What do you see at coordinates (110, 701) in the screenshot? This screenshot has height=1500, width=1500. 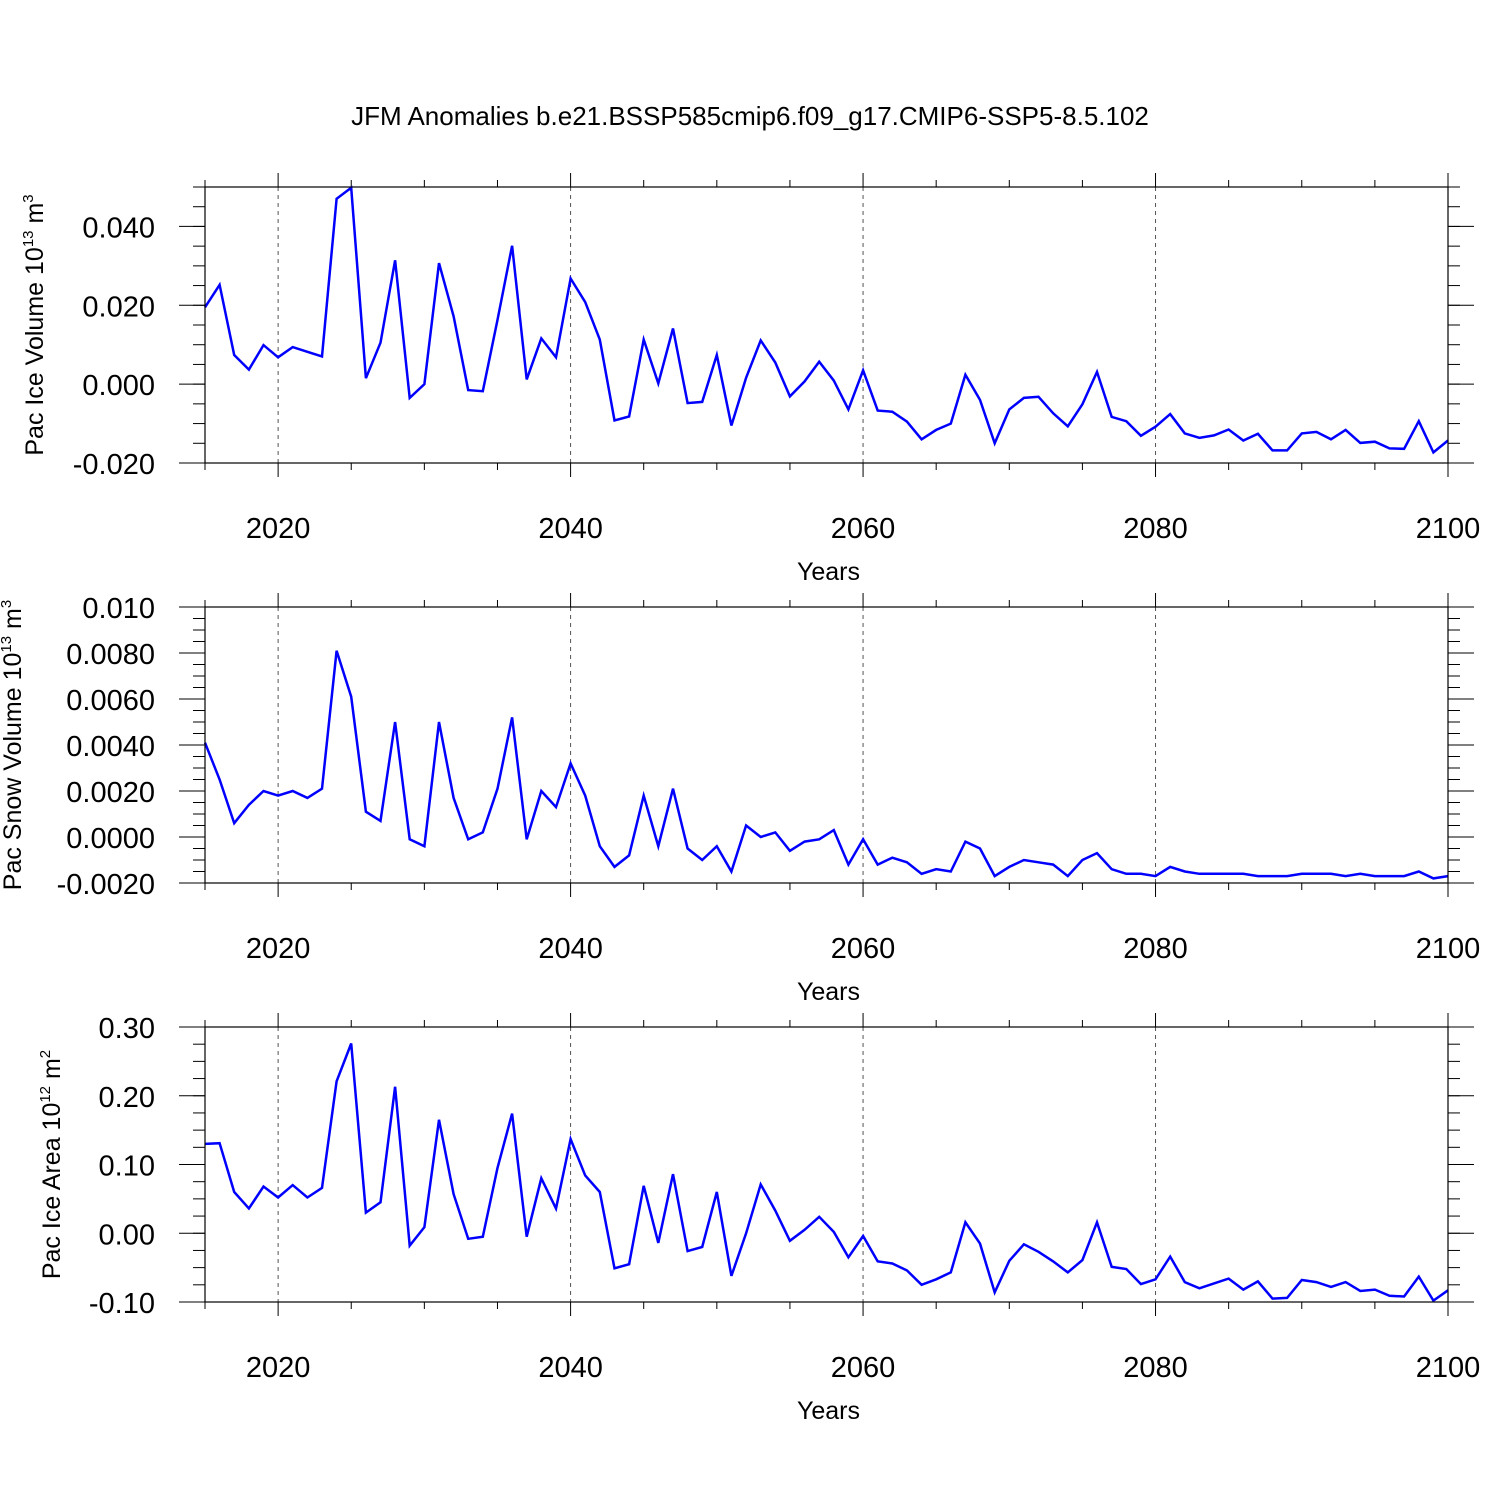 I see `y-tick-label: 0.0060` at bounding box center [110, 701].